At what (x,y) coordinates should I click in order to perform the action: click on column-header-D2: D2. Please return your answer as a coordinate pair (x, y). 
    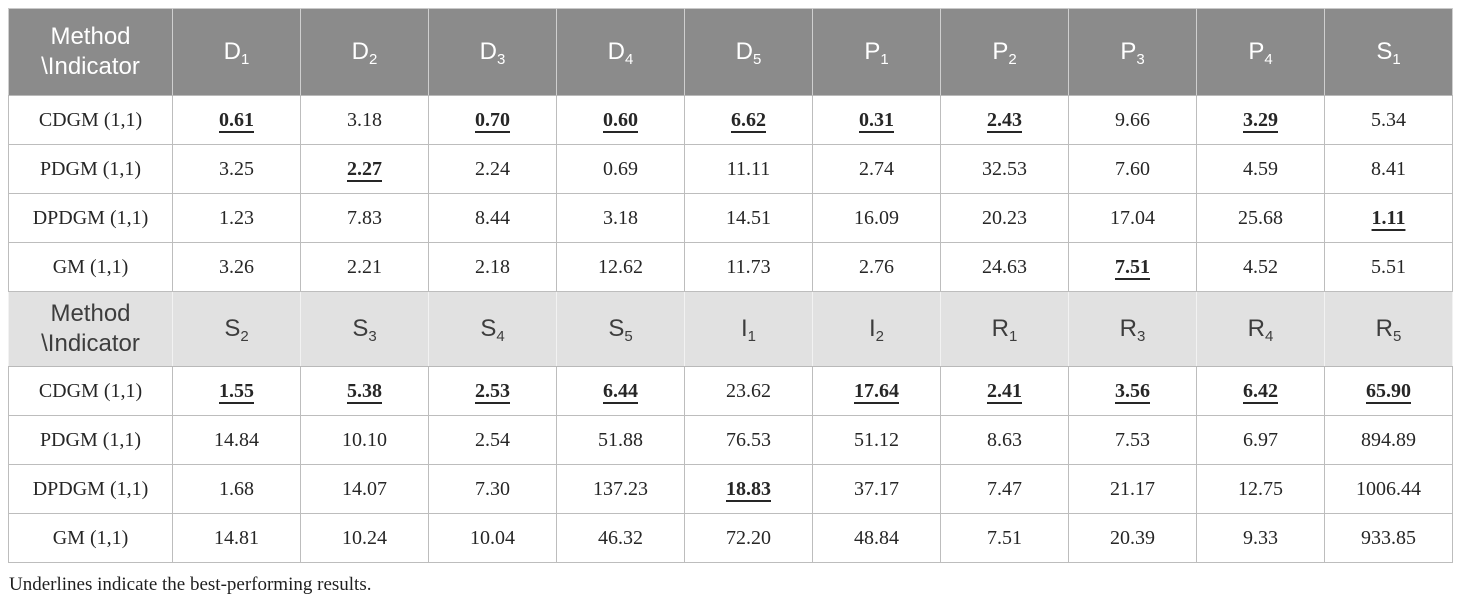
    Looking at the image, I should click on (364, 52).